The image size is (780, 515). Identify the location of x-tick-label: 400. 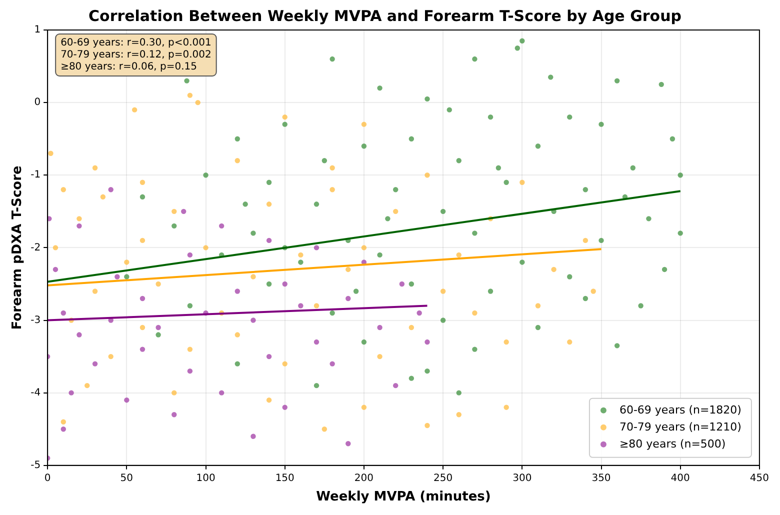
(680, 478).